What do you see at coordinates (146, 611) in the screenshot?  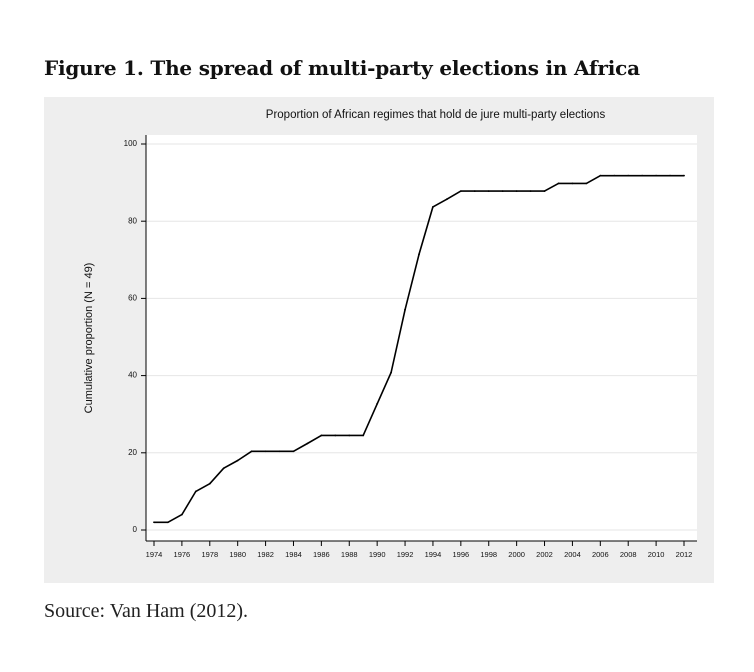 I see `source-note: Source: Van Ham (2012).` at bounding box center [146, 611].